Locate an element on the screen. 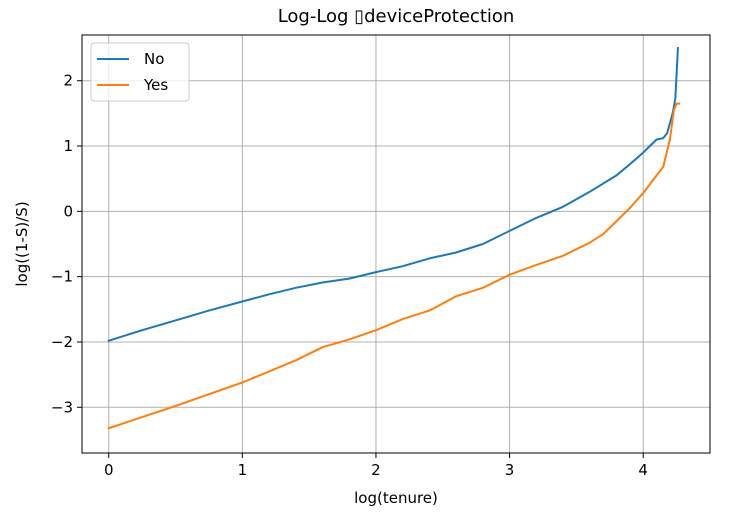 This screenshot has width=741, height=520. y-tick-label: −3 is located at coordinates (62, 407).